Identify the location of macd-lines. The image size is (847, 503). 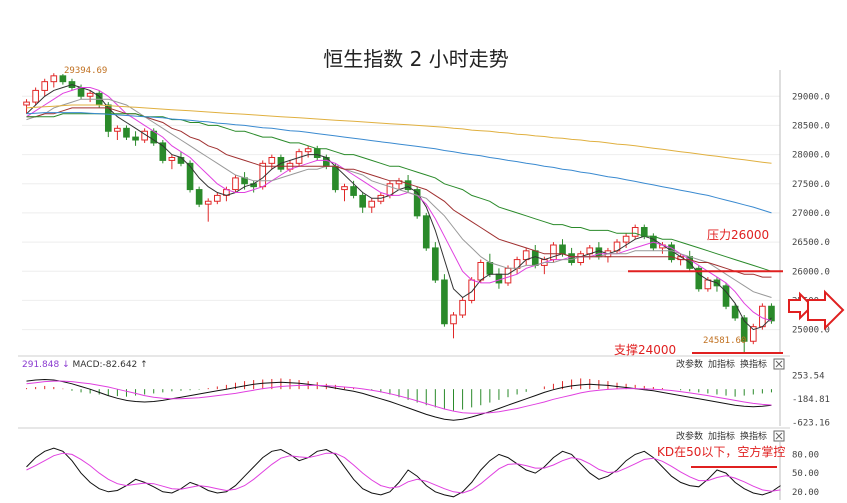
(399, 399).